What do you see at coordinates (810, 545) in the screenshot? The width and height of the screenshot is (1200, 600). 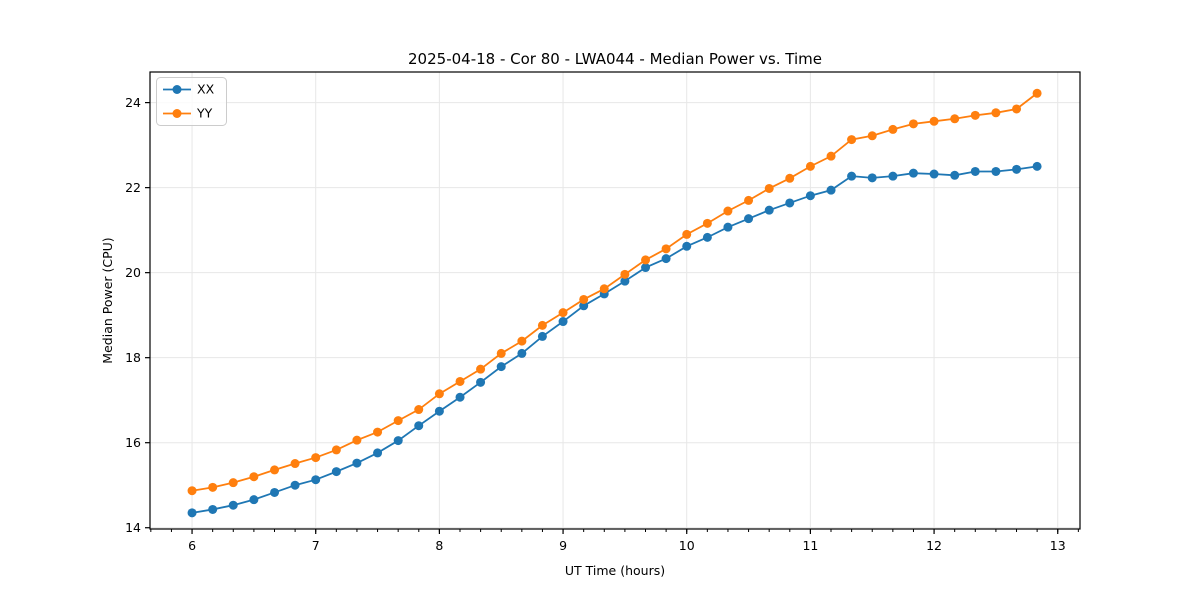 I see `x-tick-label: 11` at bounding box center [810, 545].